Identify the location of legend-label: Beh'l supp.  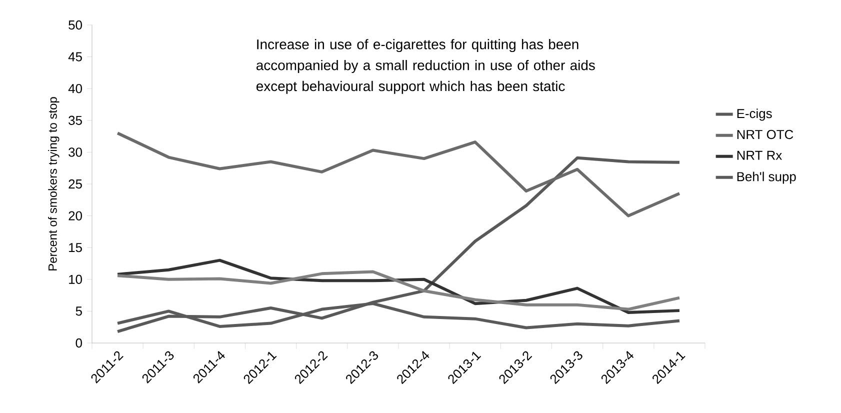
(766, 178).